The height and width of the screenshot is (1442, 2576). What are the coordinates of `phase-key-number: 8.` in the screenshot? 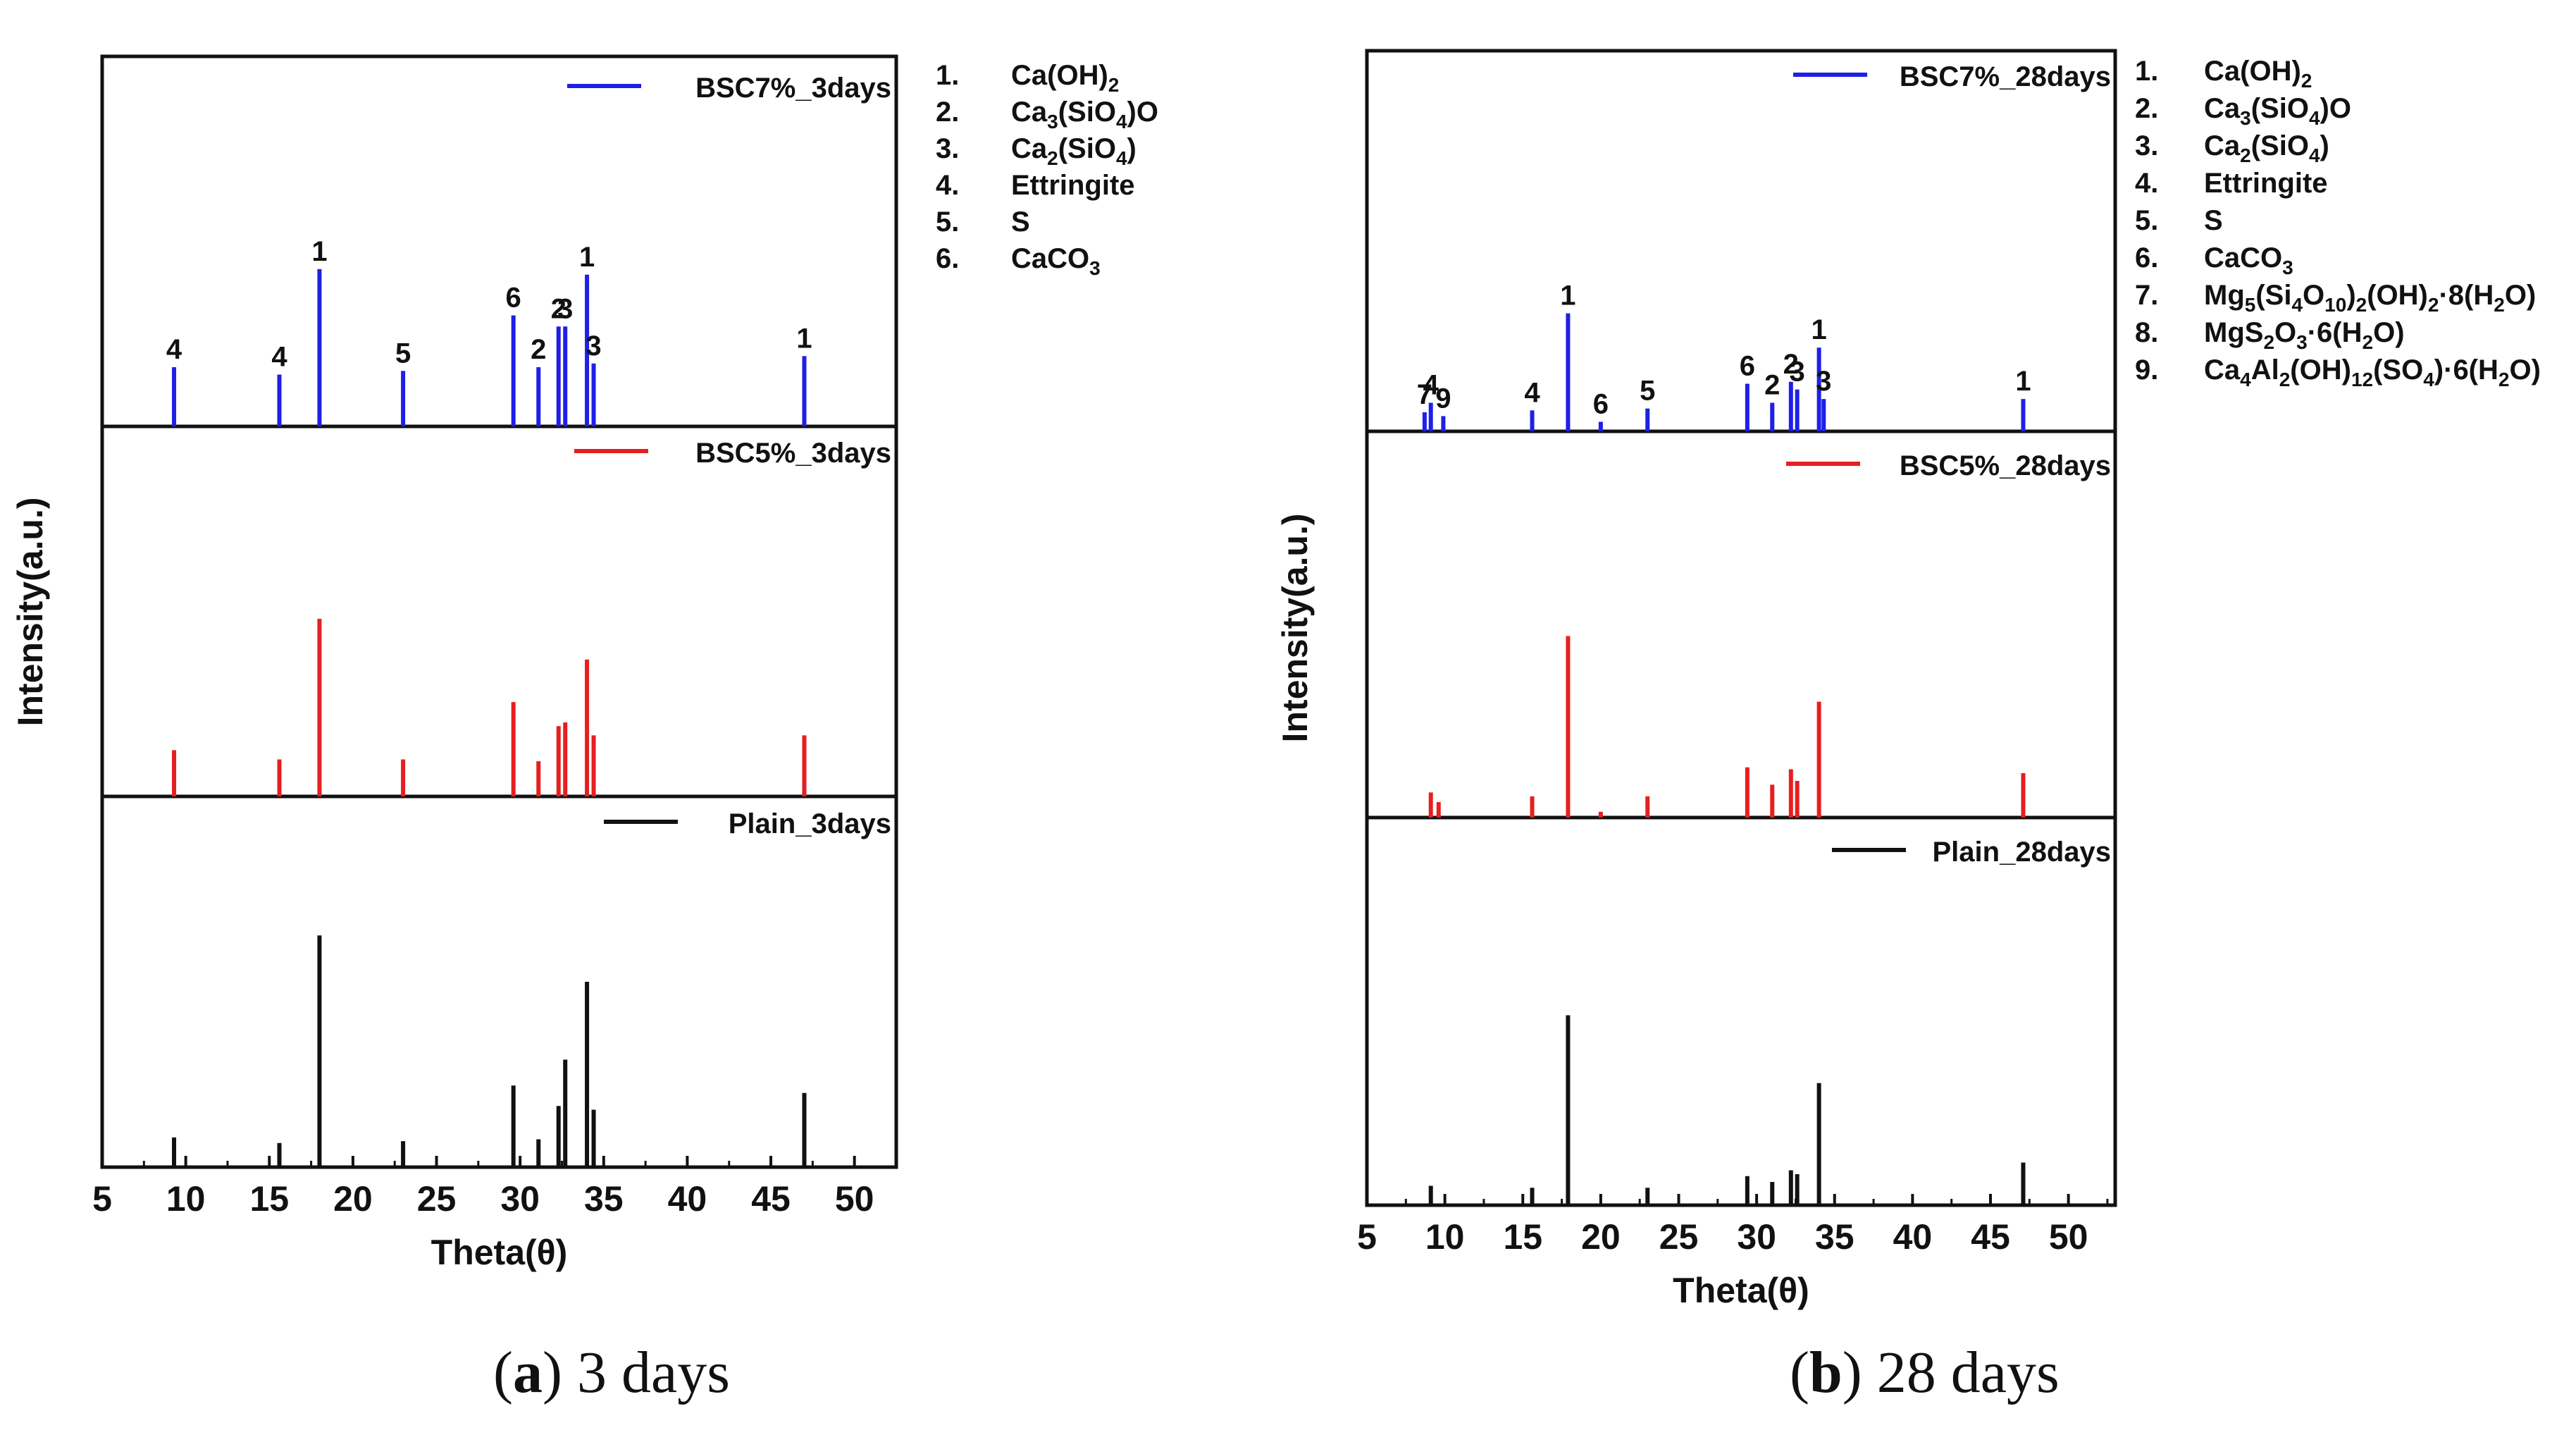 It's located at (2146, 332).